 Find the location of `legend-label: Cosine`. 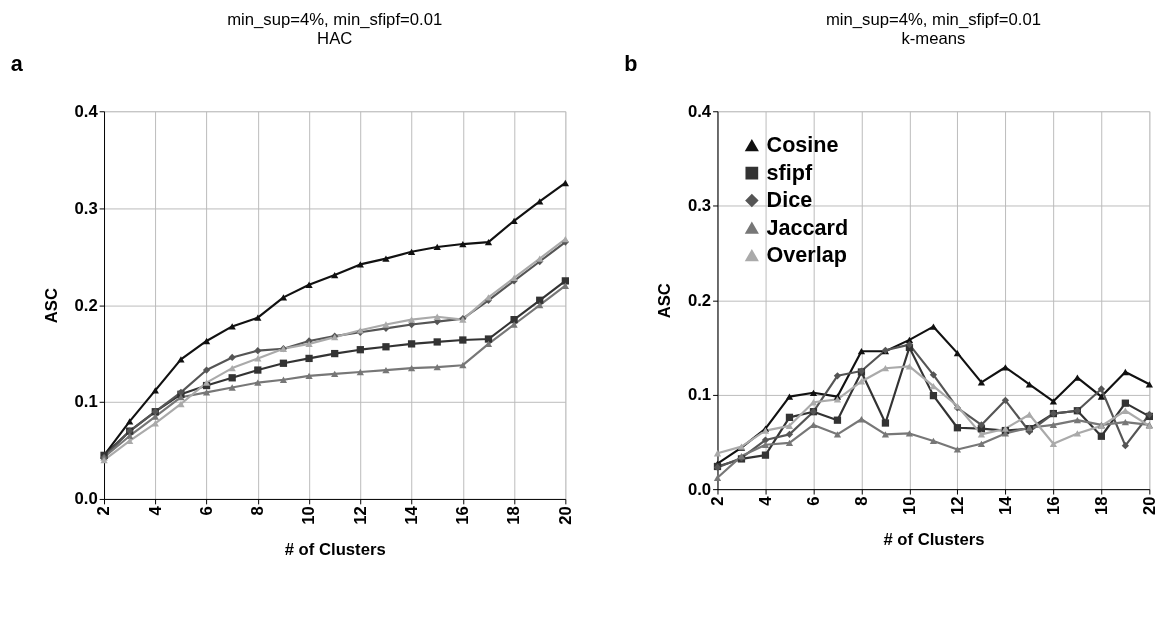

legend-label: Cosine is located at coordinates (802, 145).